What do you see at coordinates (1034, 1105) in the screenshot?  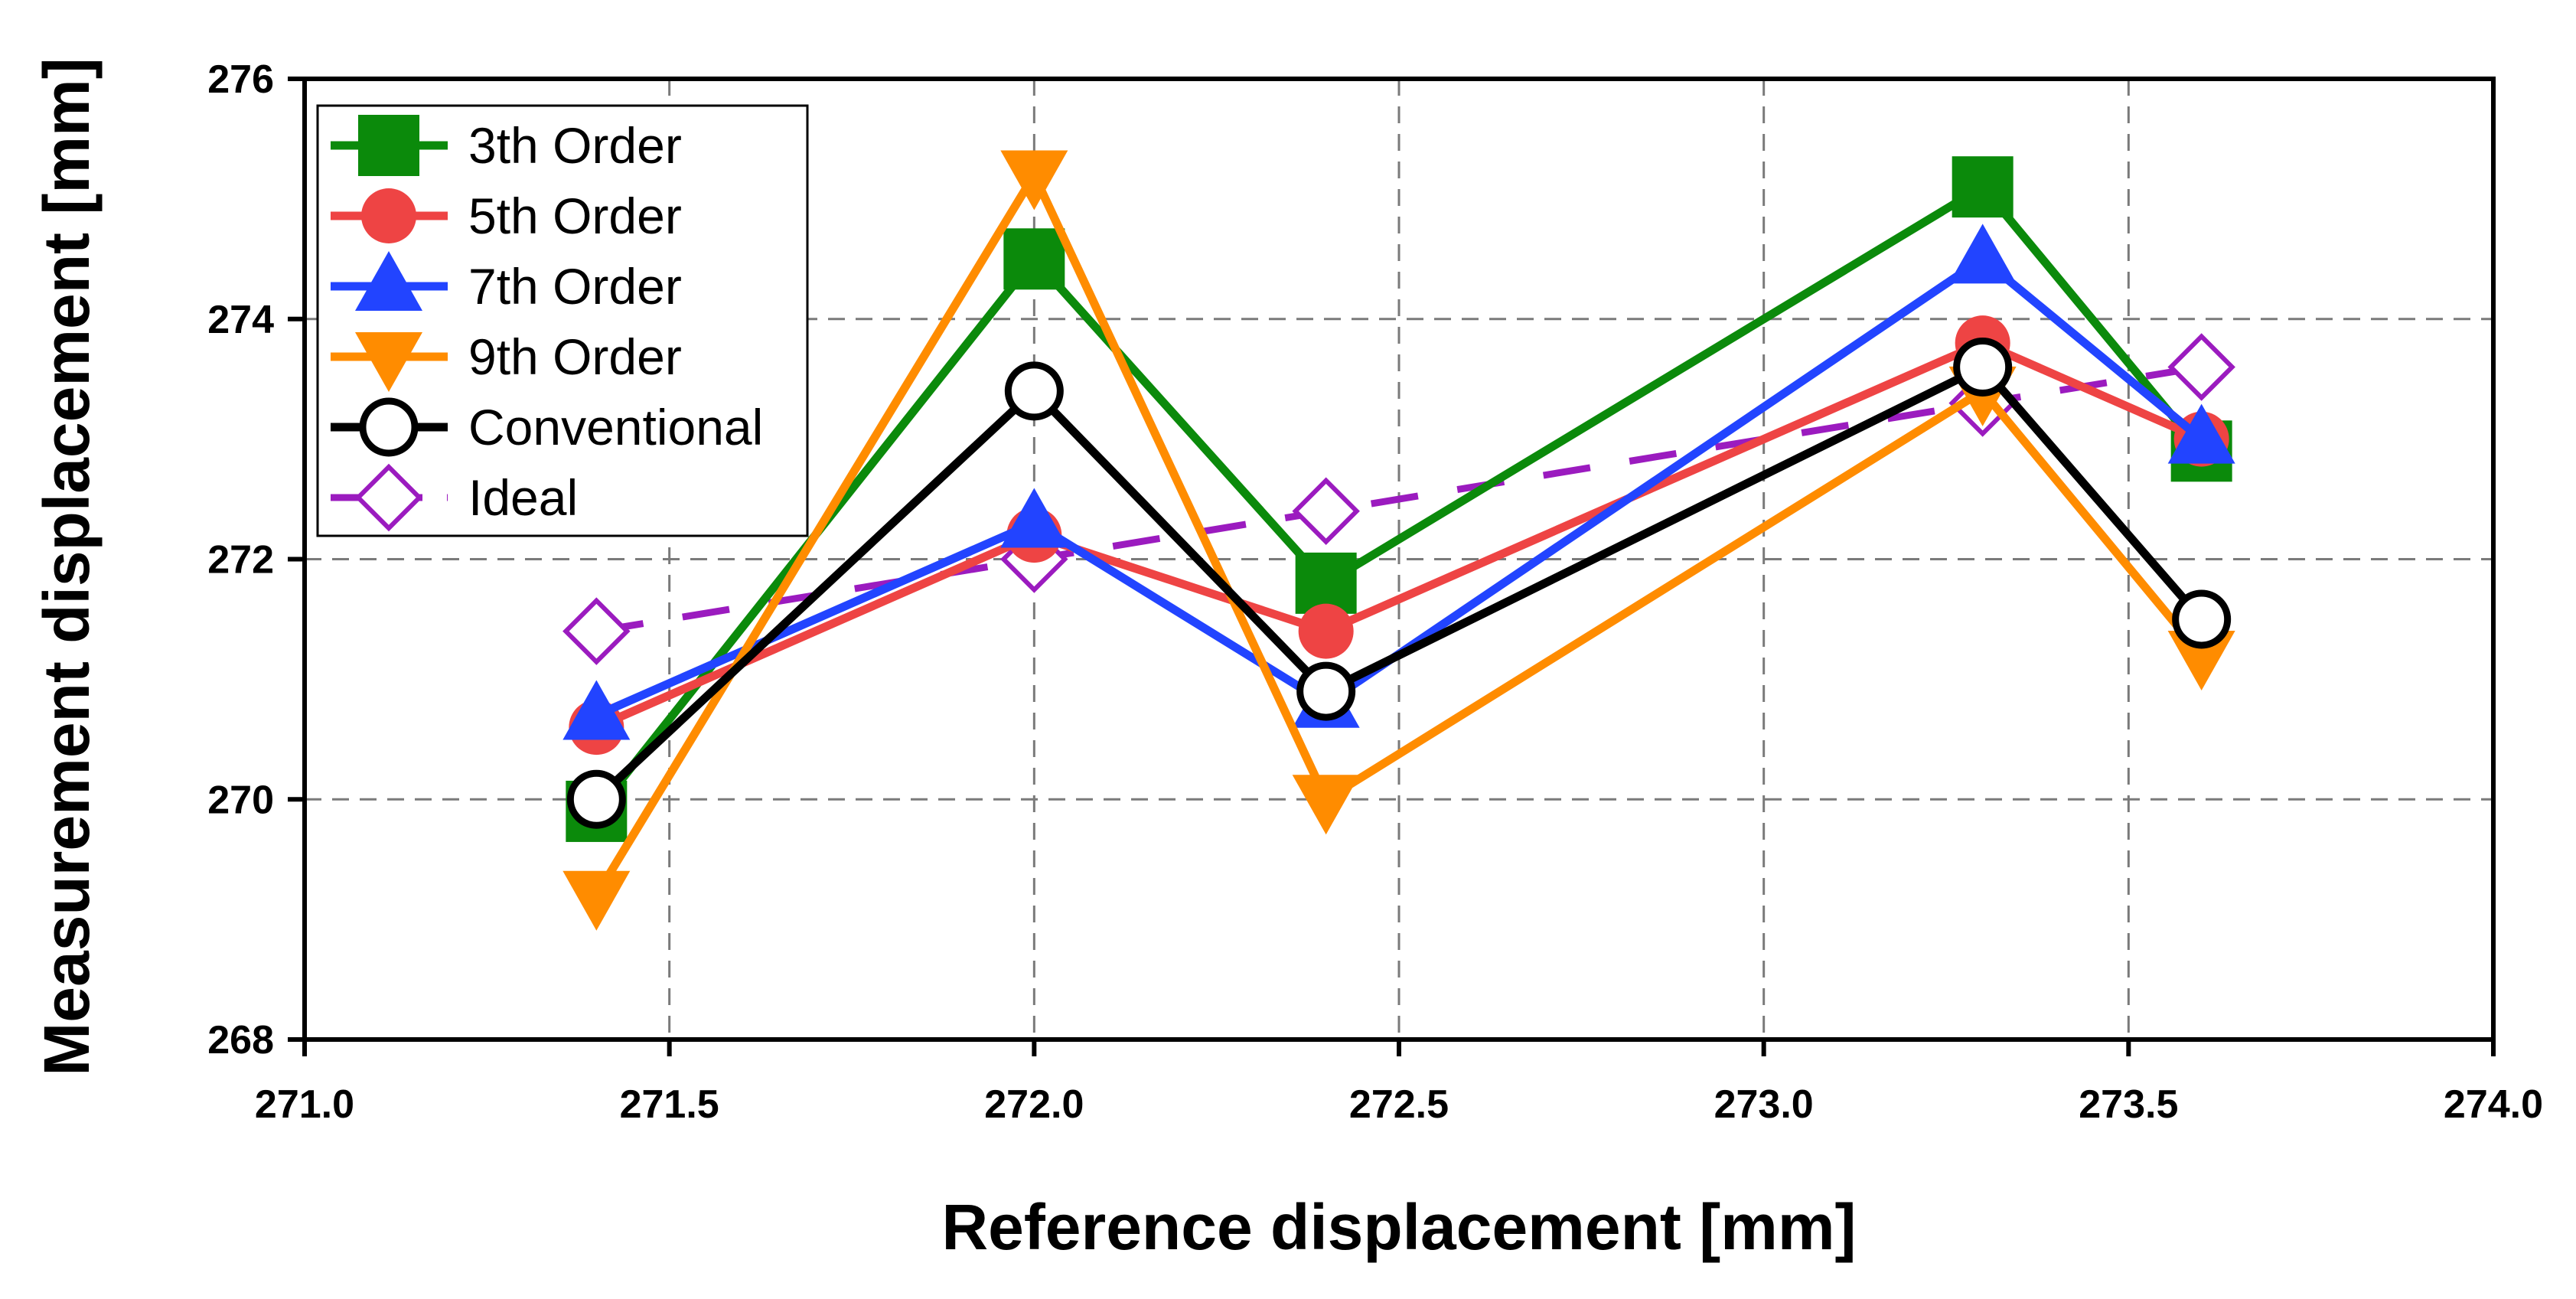 I see `x-tick-label: 272.0` at bounding box center [1034, 1105].